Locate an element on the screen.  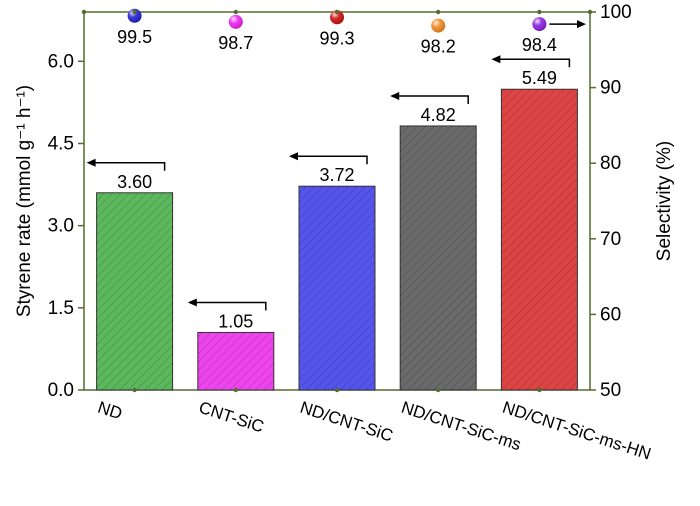
left-tick-label: 1.5 is located at coordinates (61, 308).